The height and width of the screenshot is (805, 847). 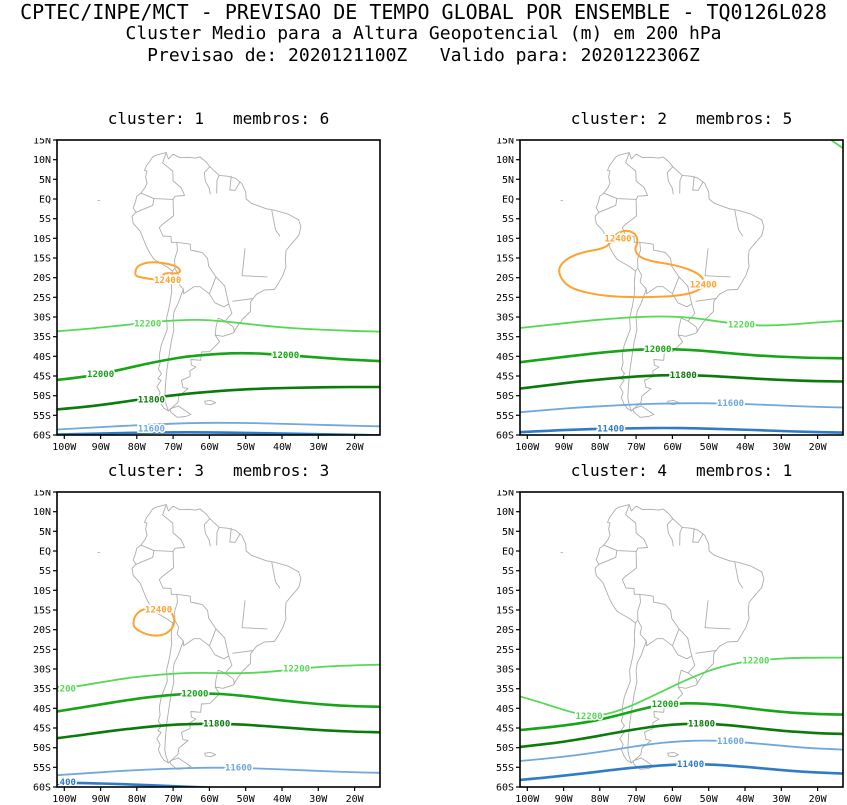 I want to click on panel-cluster-3-title: cluster: 3 membros: 3, so click(x=218, y=470).